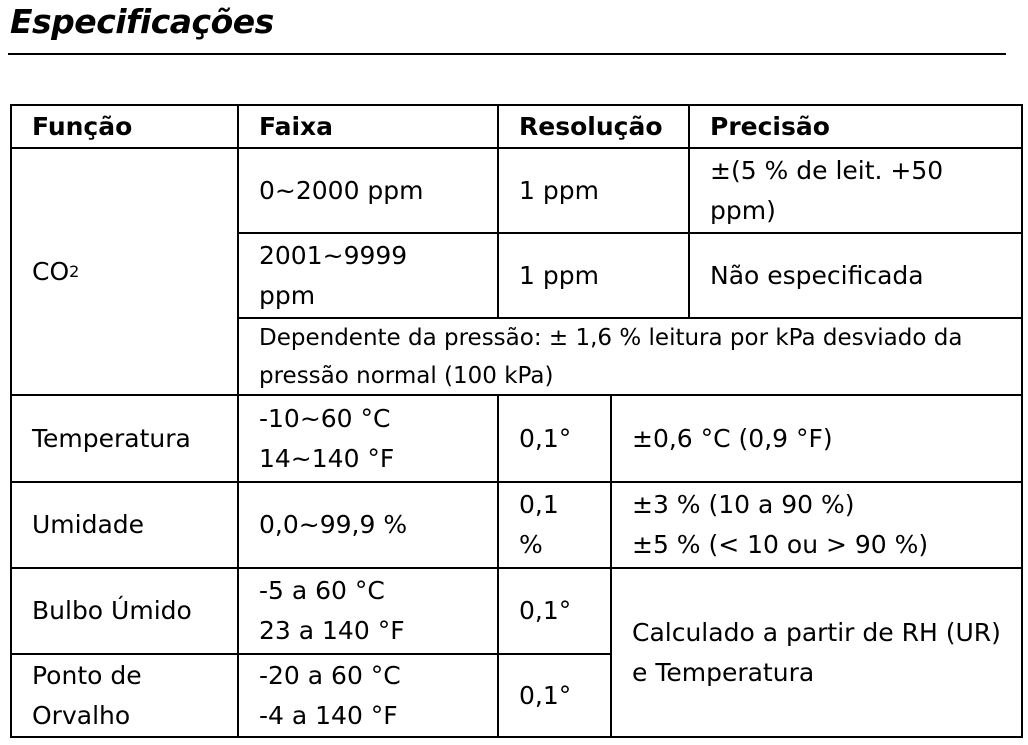 The height and width of the screenshot is (745, 1028). Describe the element at coordinates (88, 524) in the screenshot. I see `humidity-label: Umidade` at that location.